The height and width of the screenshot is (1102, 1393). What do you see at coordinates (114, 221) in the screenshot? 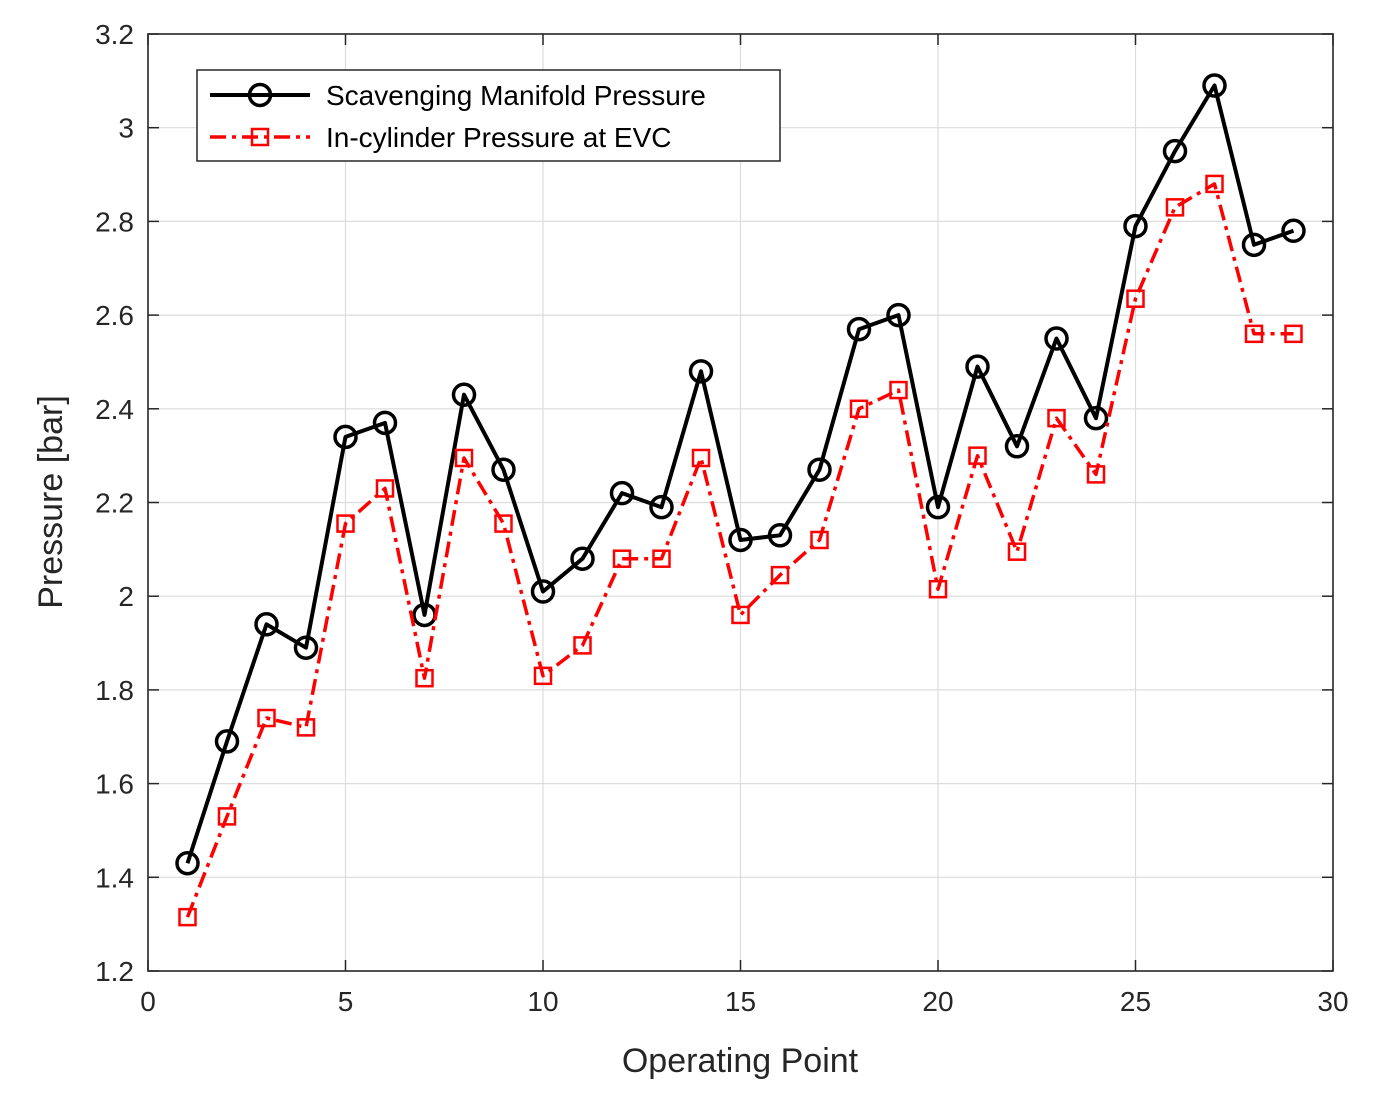
I see `y-tick-label: 2.8` at bounding box center [114, 221].